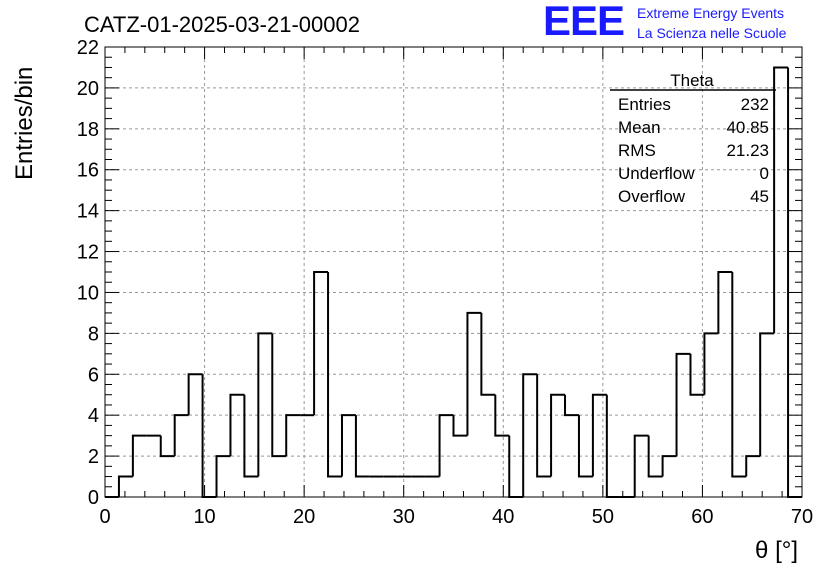 The width and height of the screenshot is (836, 572). Describe the element at coordinates (603, 517) in the screenshot. I see `x-tick-label: 50` at that location.